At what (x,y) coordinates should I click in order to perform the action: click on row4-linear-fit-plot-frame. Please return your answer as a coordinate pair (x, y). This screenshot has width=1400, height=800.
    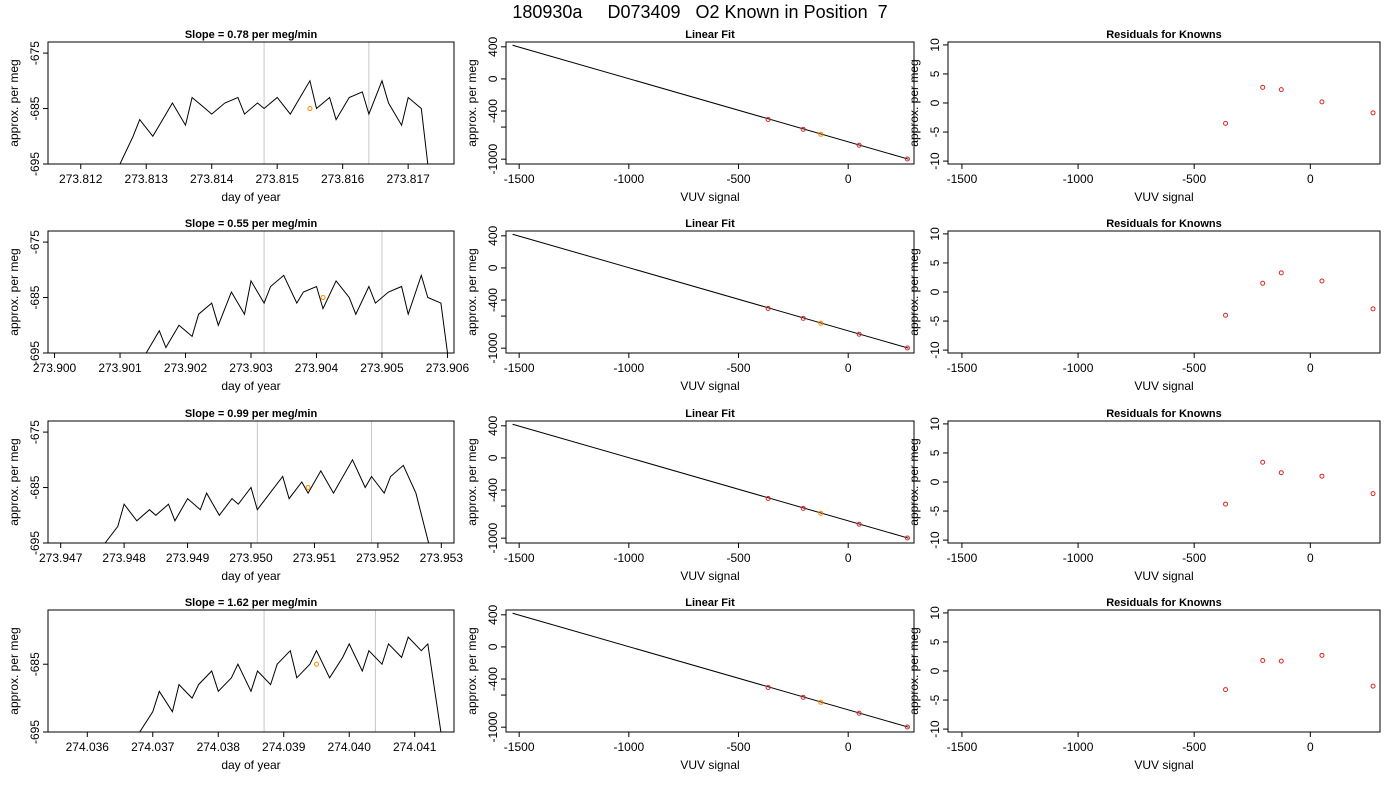
    Looking at the image, I should click on (710, 671).